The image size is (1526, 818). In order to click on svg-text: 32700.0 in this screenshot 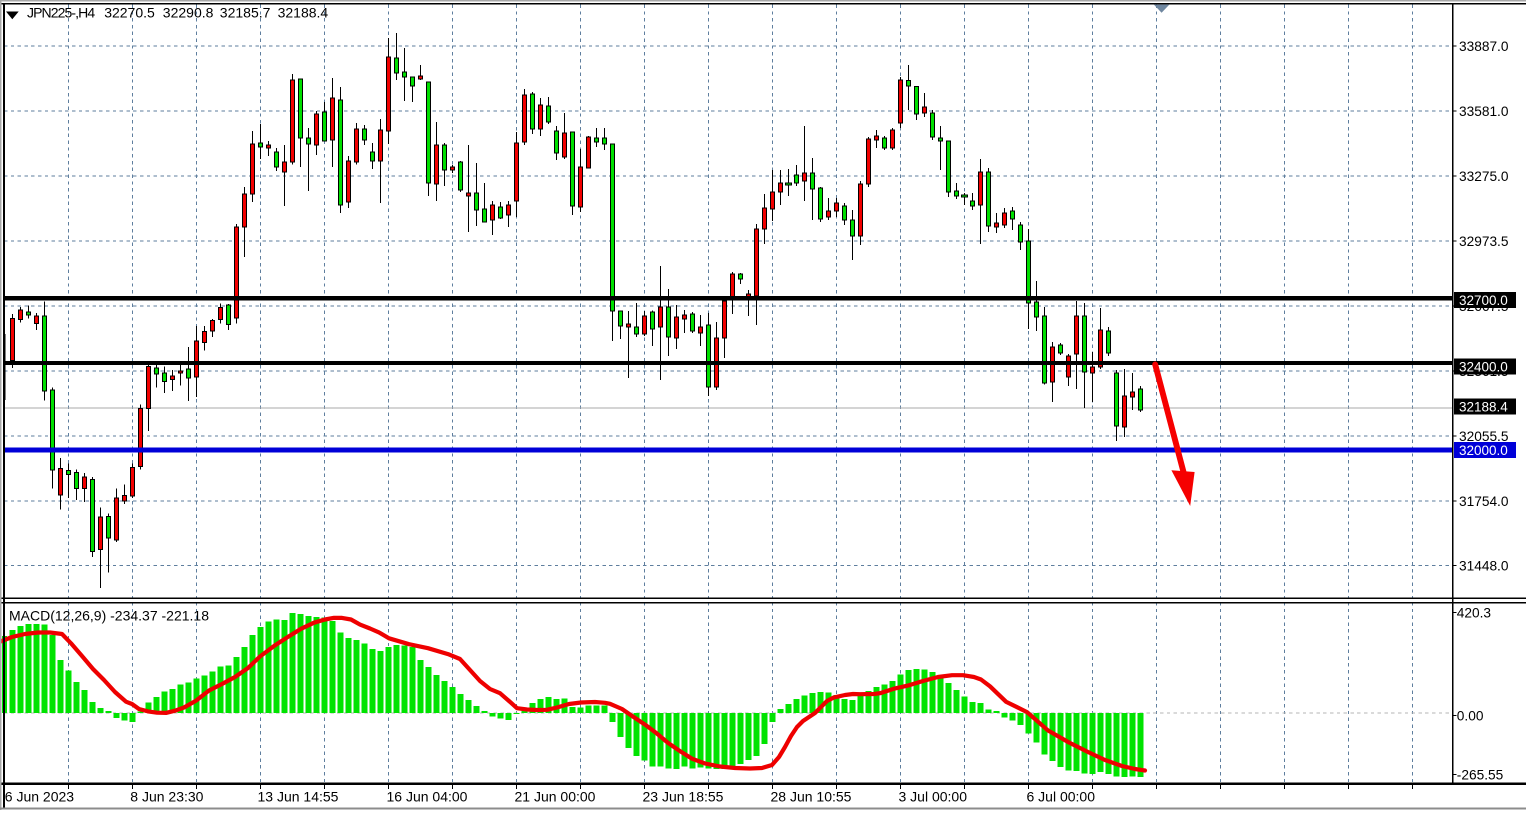, I will do `click(1483, 300)`.